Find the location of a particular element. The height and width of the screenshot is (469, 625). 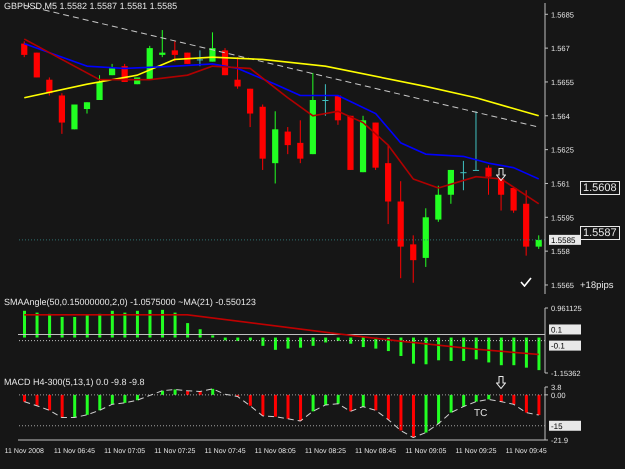

chart-title: GBPUSD,M5 1.5582 1.5587 1.5581 1.5585 is located at coordinates (91, 6).